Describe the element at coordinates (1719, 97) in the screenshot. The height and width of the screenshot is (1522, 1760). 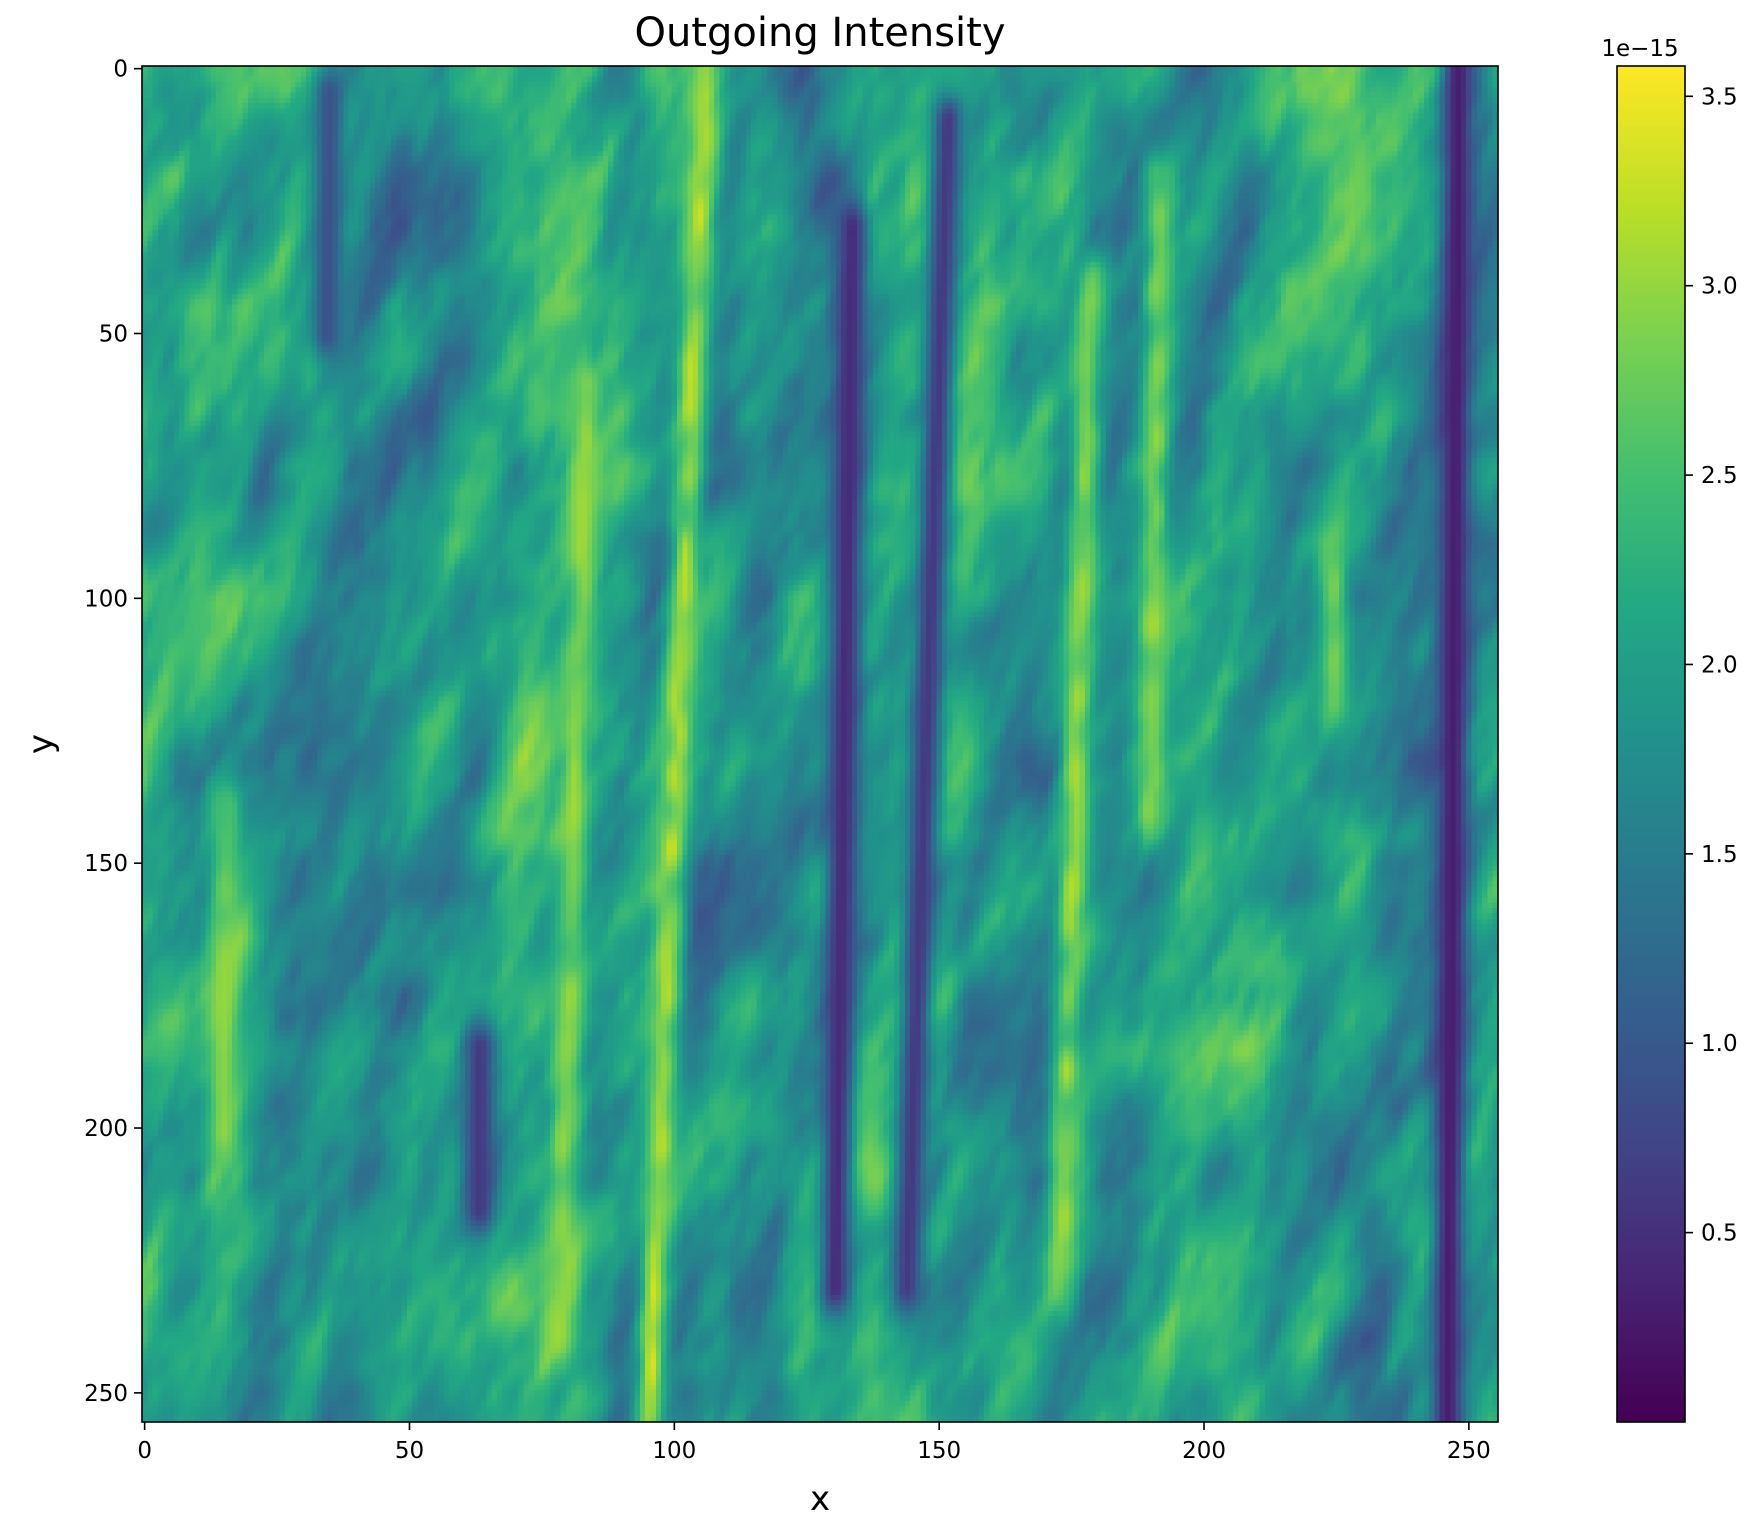
I see `colorbar-tick-label: 3.5` at that location.